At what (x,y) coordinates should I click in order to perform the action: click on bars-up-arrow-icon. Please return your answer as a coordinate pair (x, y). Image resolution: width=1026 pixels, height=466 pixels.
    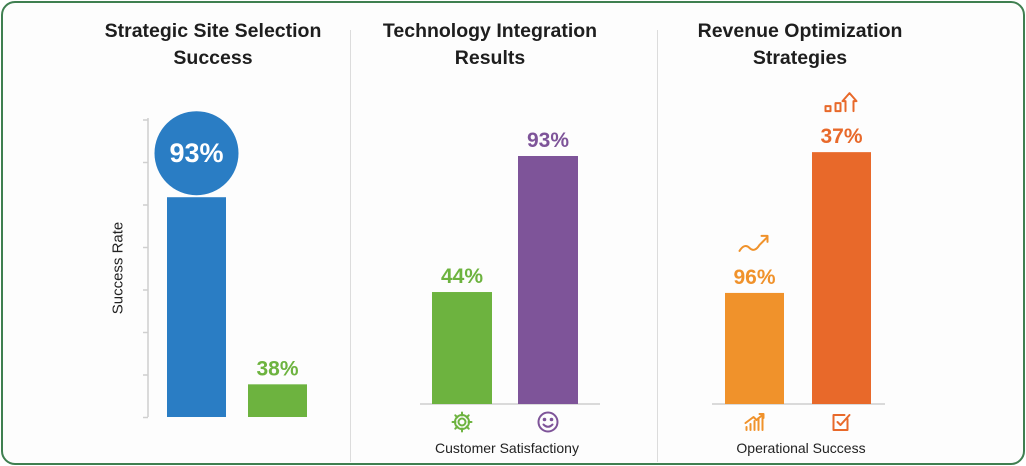
    Looking at the image, I should click on (841, 102).